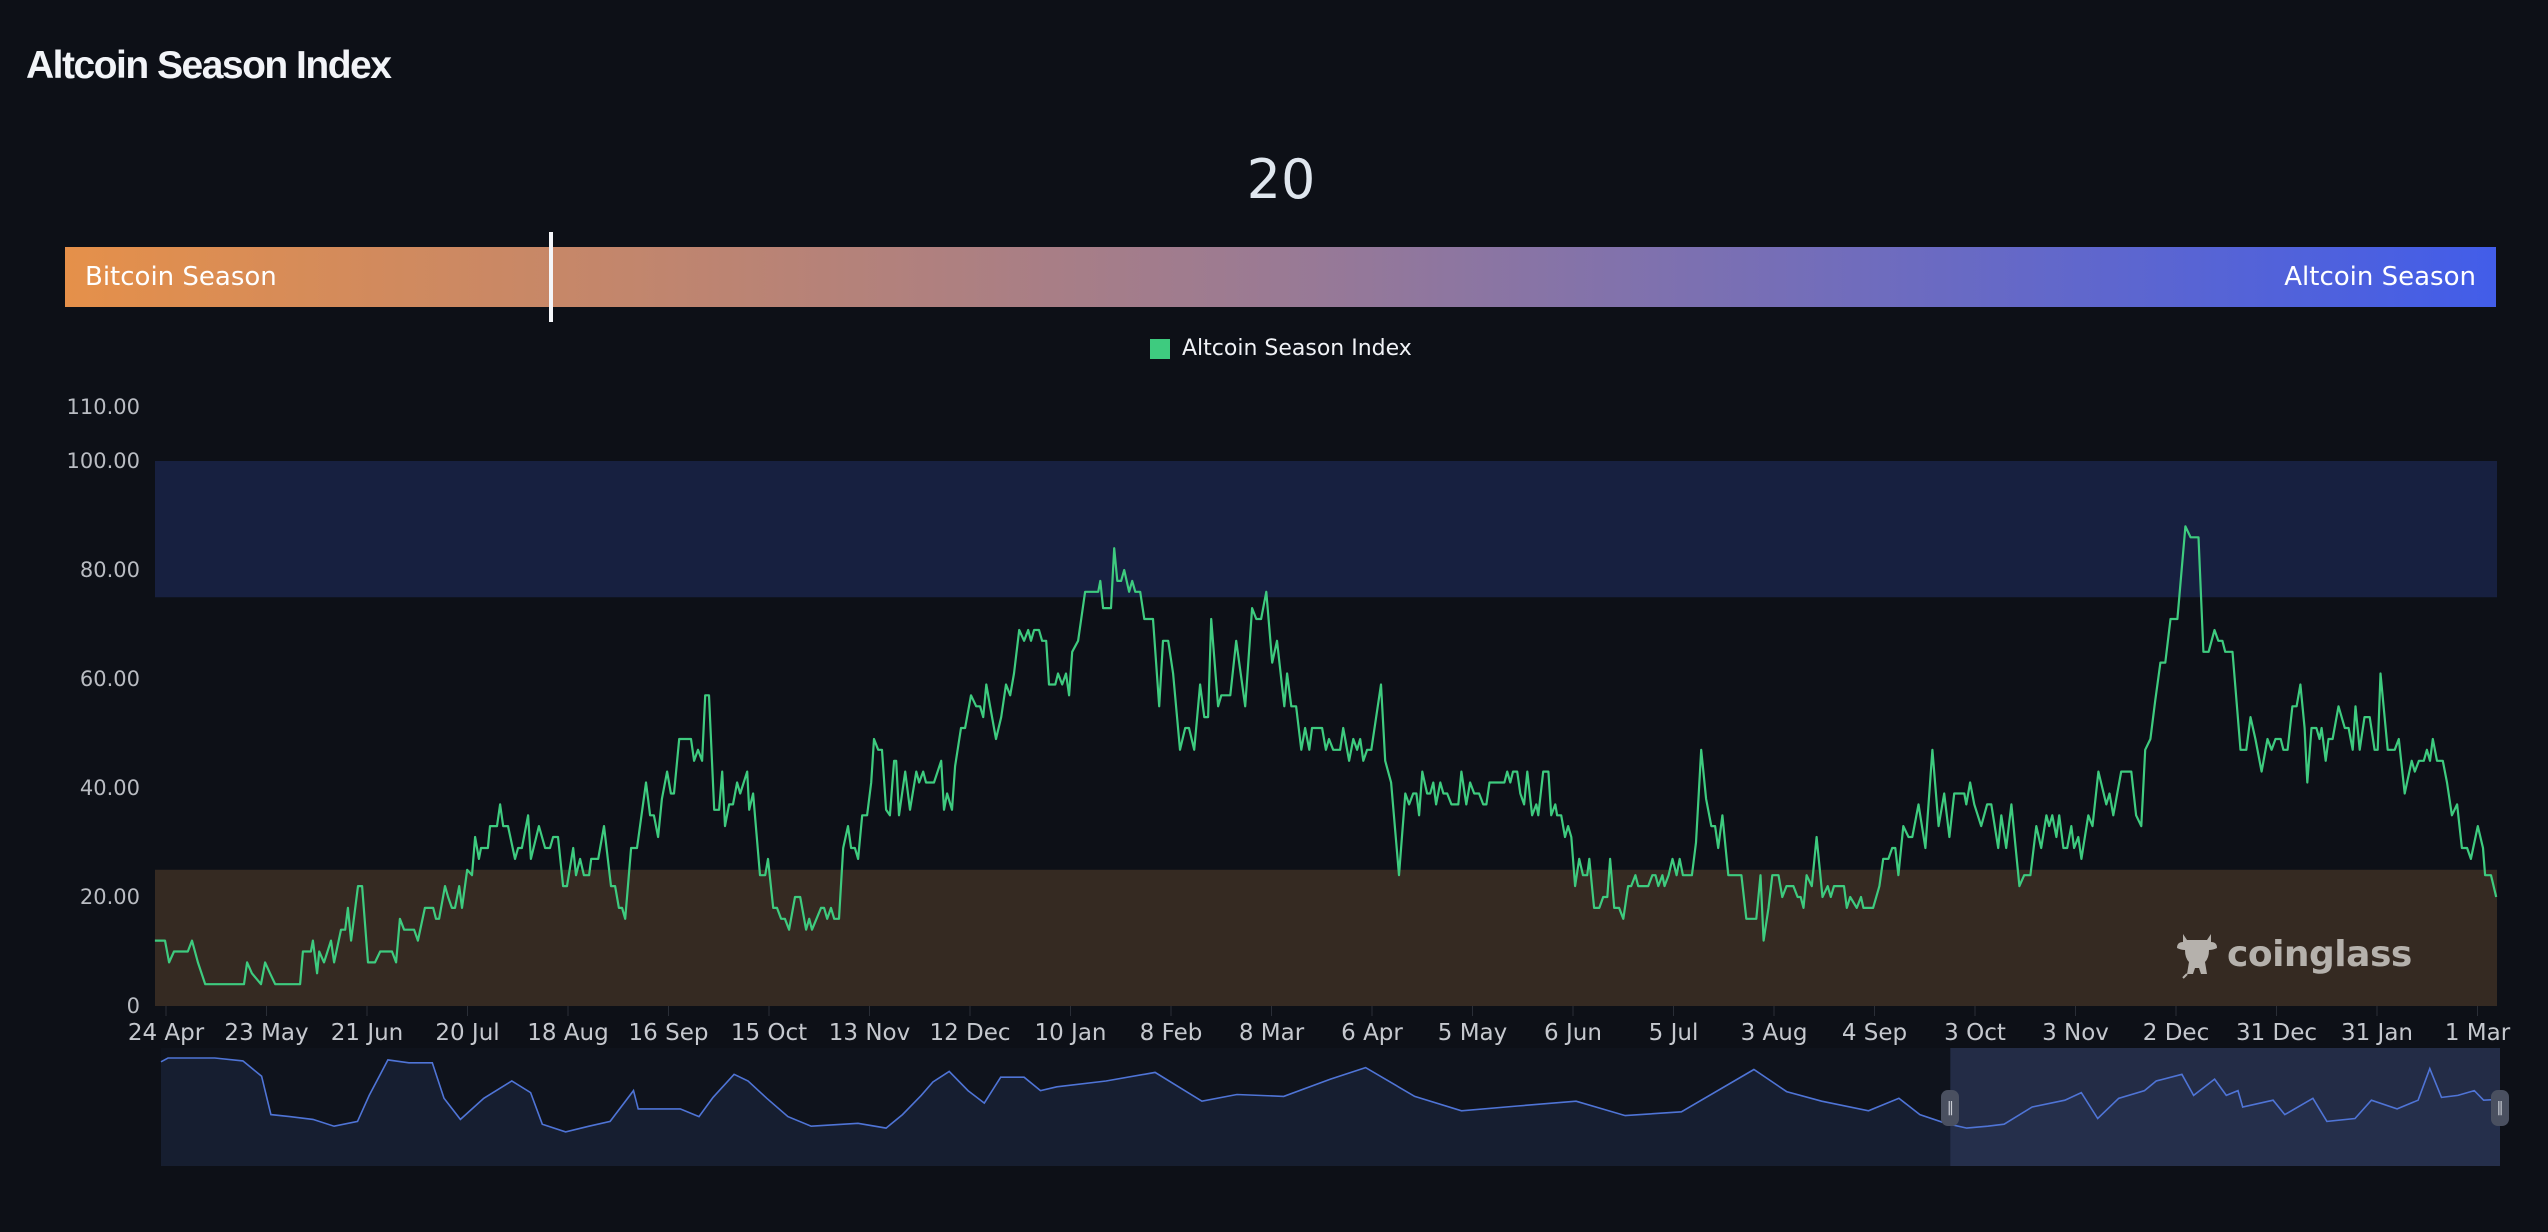  I want to click on x-axis-label: 16 Sep, so click(668, 1033).